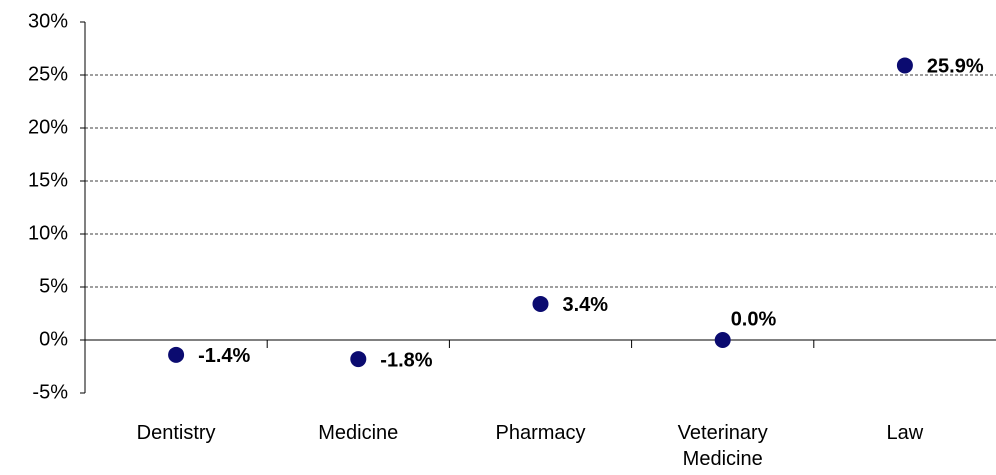 The image size is (996, 475). Describe the element at coordinates (358, 433) in the screenshot. I see `x-tick-label: Medicine` at that location.